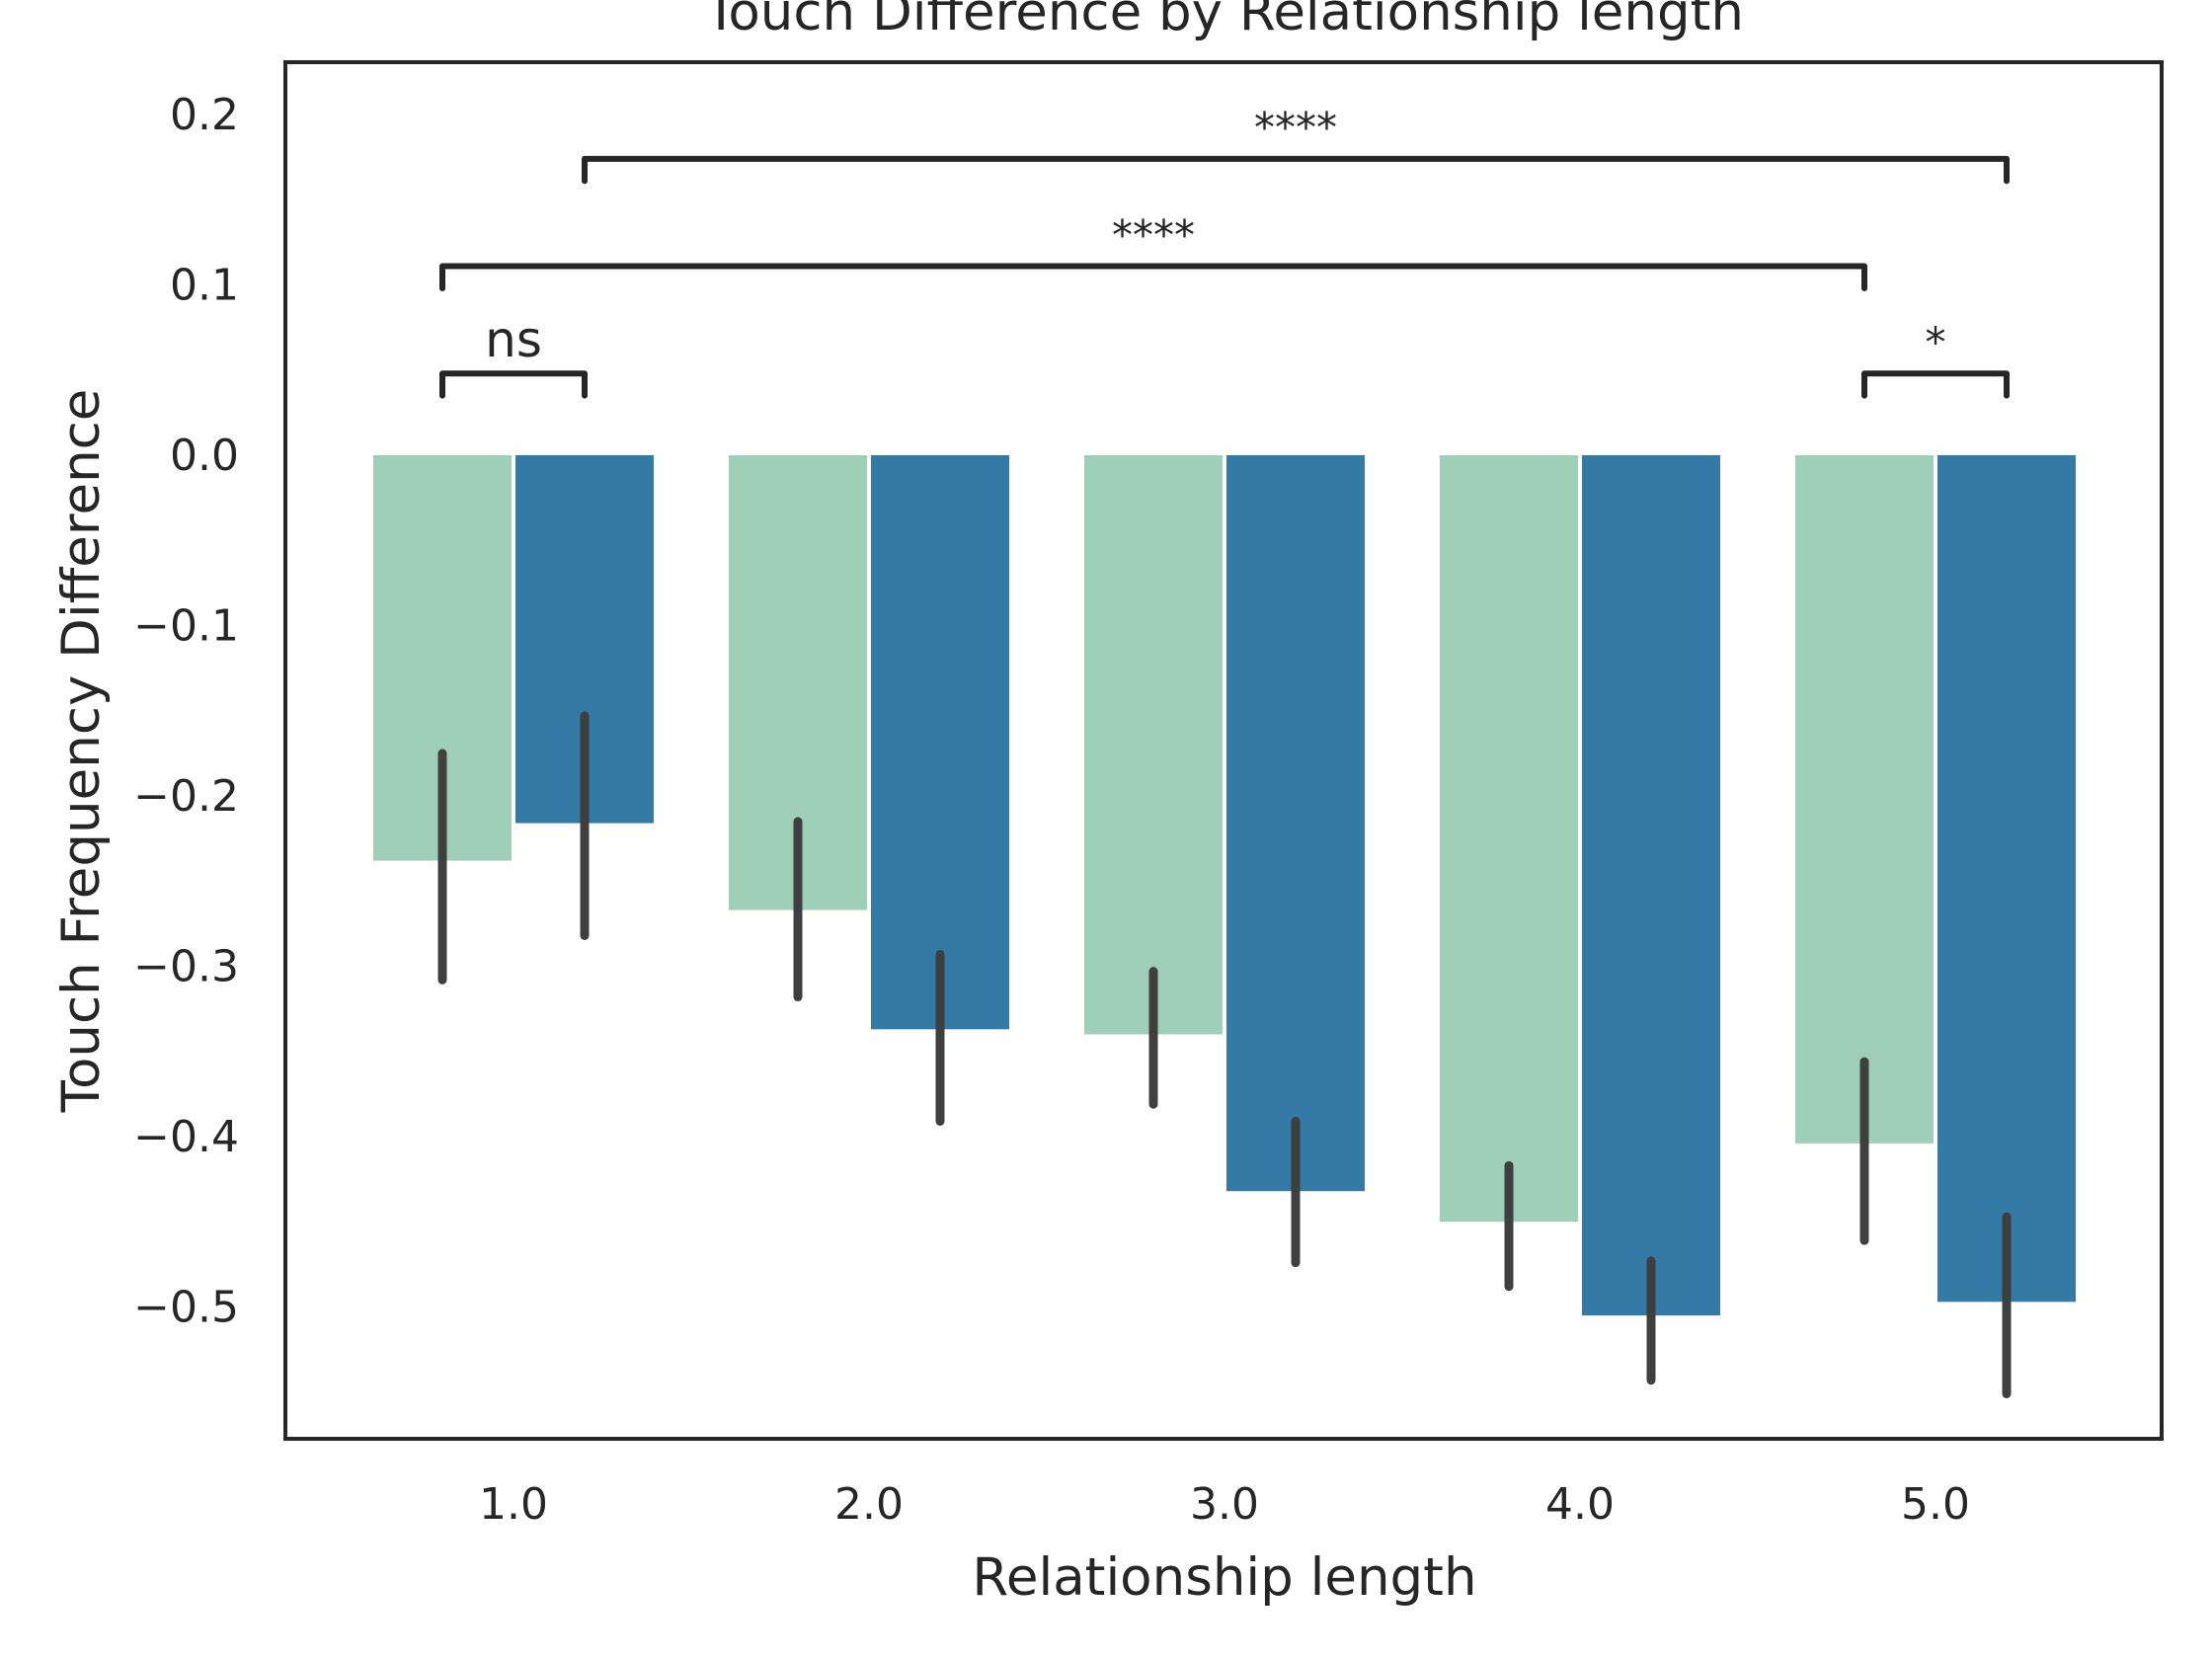 The image size is (2212, 1659). What do you see at coordinates (205, 456) in the screenshot?
I see `y-tick-label: 0.0` at bounding box center [205, 456].